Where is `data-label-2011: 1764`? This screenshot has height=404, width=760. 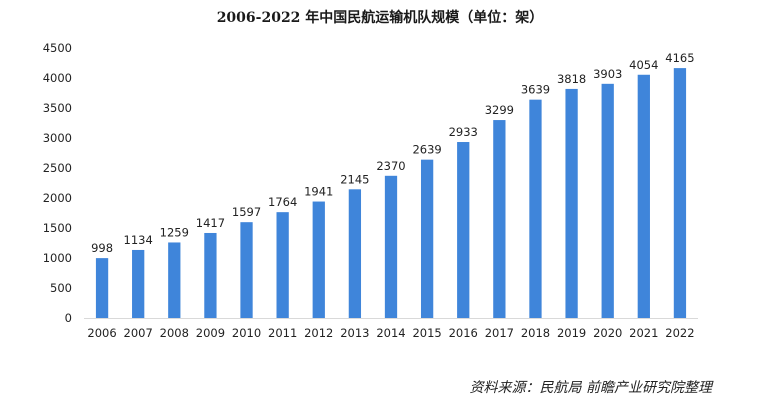
data-label-2011: 1764 is located at coordinates (282, 202).